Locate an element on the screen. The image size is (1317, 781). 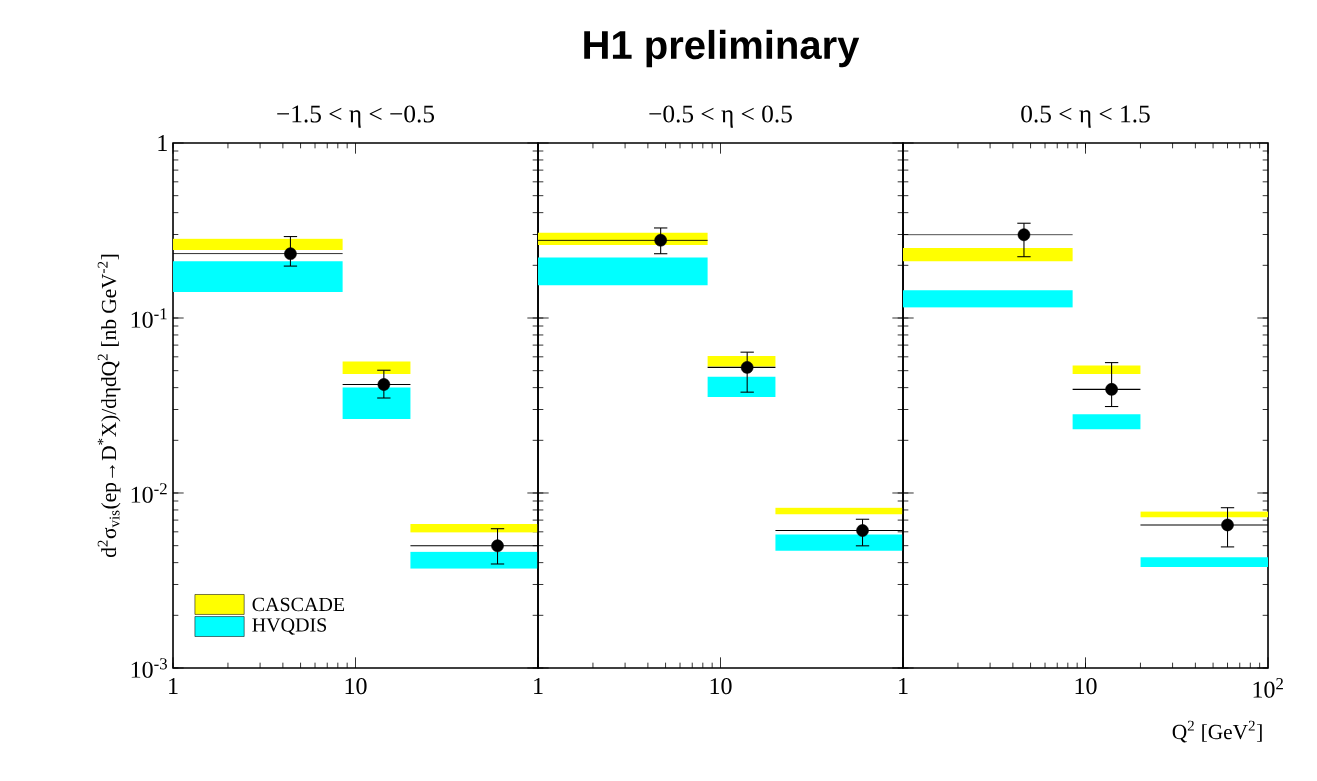
y-tick-label: 10$^{-1}$ is located at coordinates (149, 318).